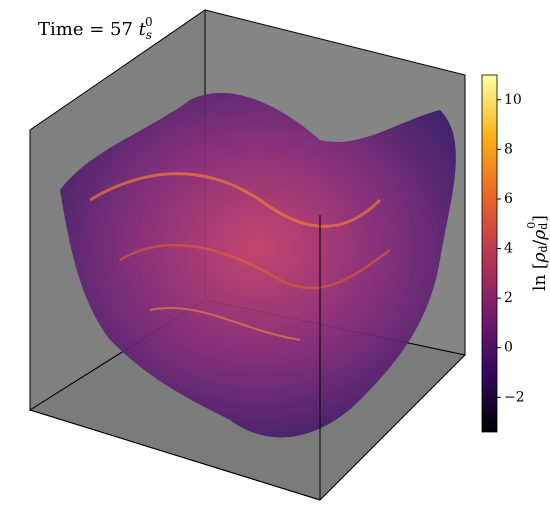 The height and width of the screenshot is (510, 550). Describe the element at coordinates (508, 348) in the screenshot. I see `colorbar-tick-label: 0` at that location.